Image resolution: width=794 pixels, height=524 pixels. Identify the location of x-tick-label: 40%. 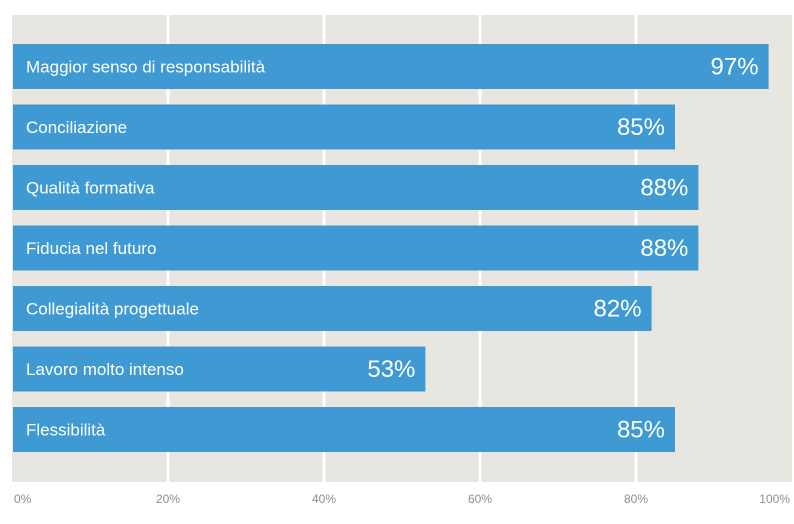
(324, 499).